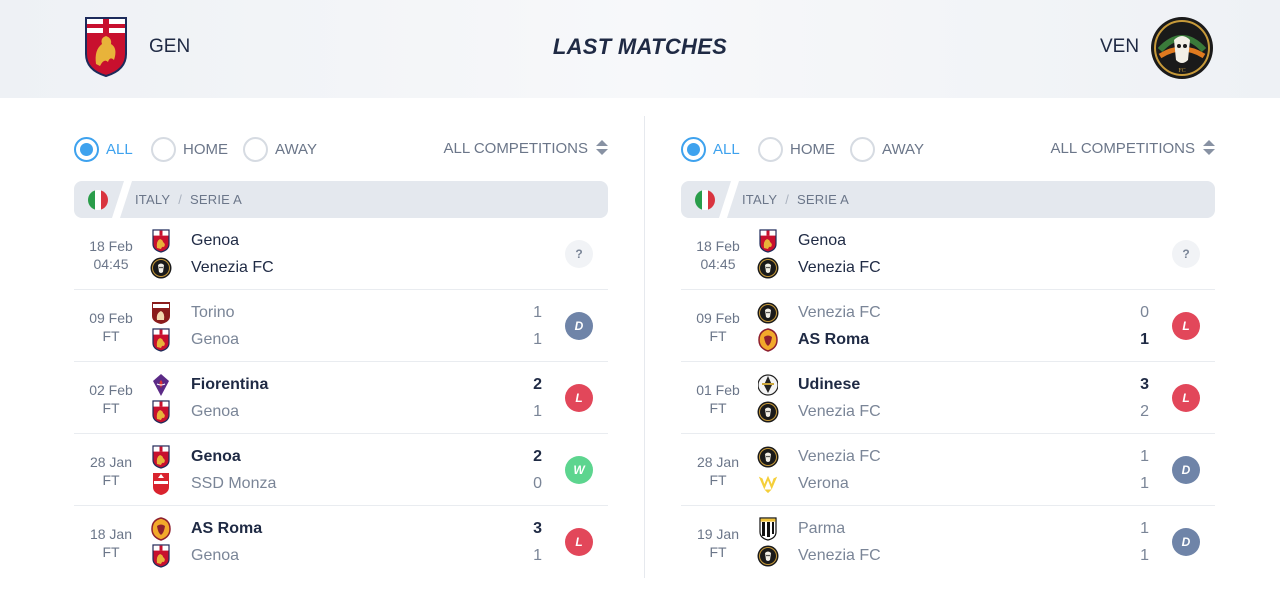  Describe the element at coordinates (718, 399) in the screenshot. I see `match-date: 01 Feb FT` at that location.